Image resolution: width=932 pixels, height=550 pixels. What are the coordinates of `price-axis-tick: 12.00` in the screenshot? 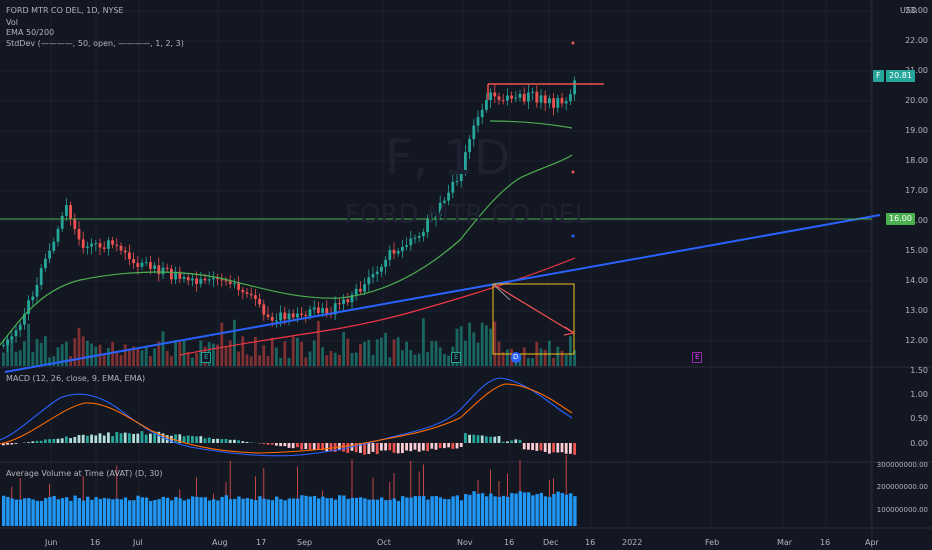 It's located at (916, 340).